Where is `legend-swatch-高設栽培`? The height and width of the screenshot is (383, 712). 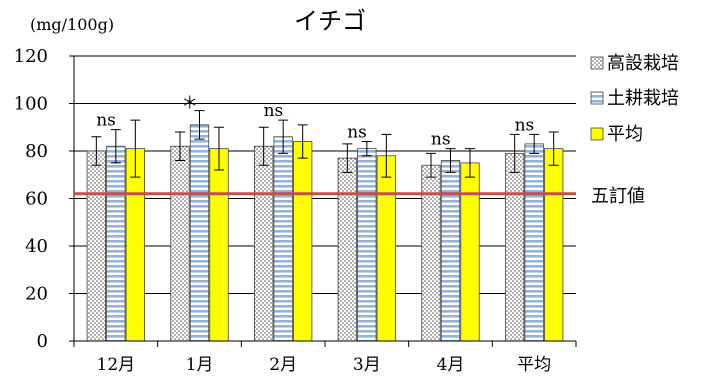 legend-swatch-高設栽培 is located at coordinates (597, 63).